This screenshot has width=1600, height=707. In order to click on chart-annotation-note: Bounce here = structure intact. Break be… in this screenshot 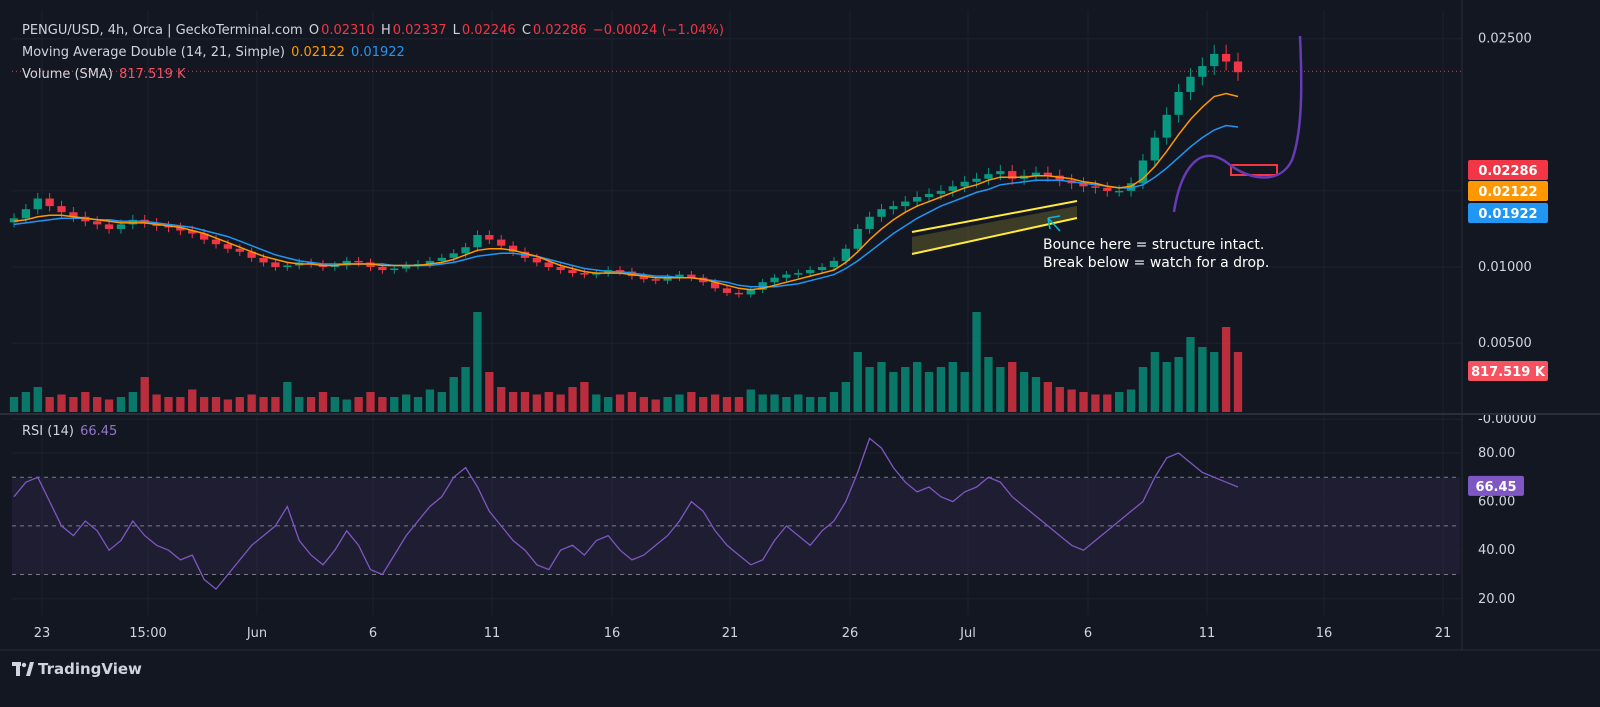, I will do `click(1156, 254)`.